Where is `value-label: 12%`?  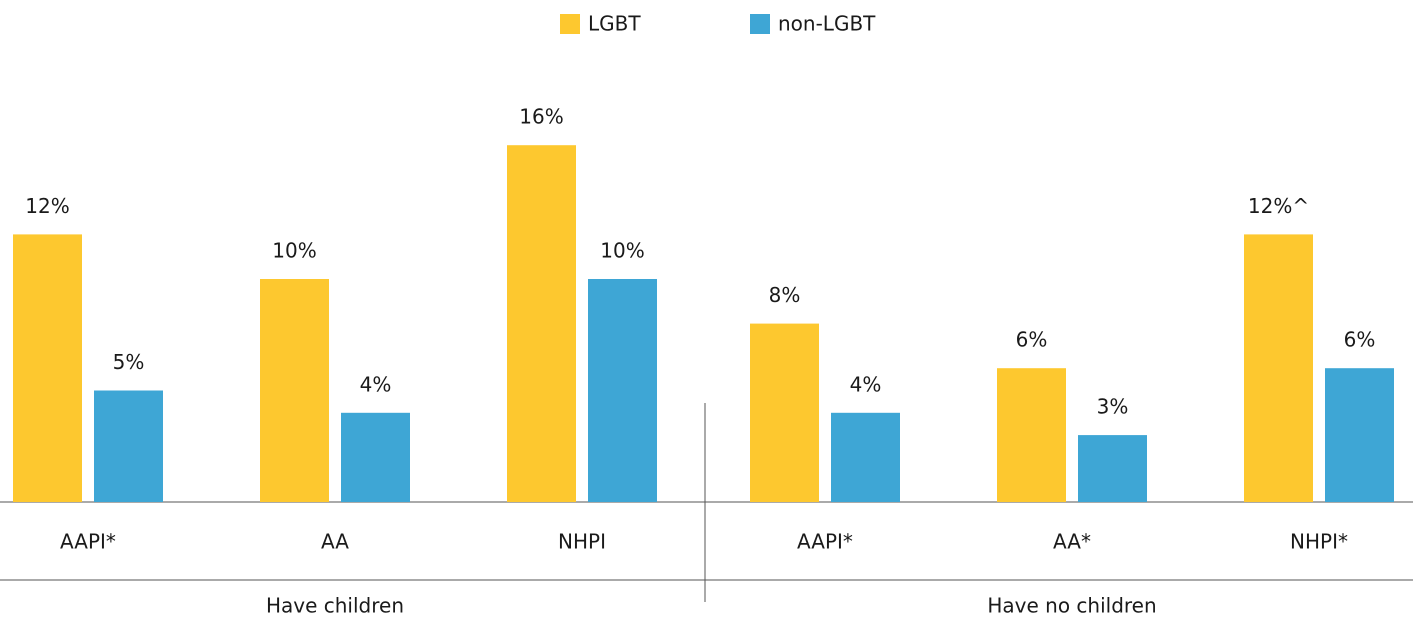
value-label: 12% is located at coordinates (47, 206).